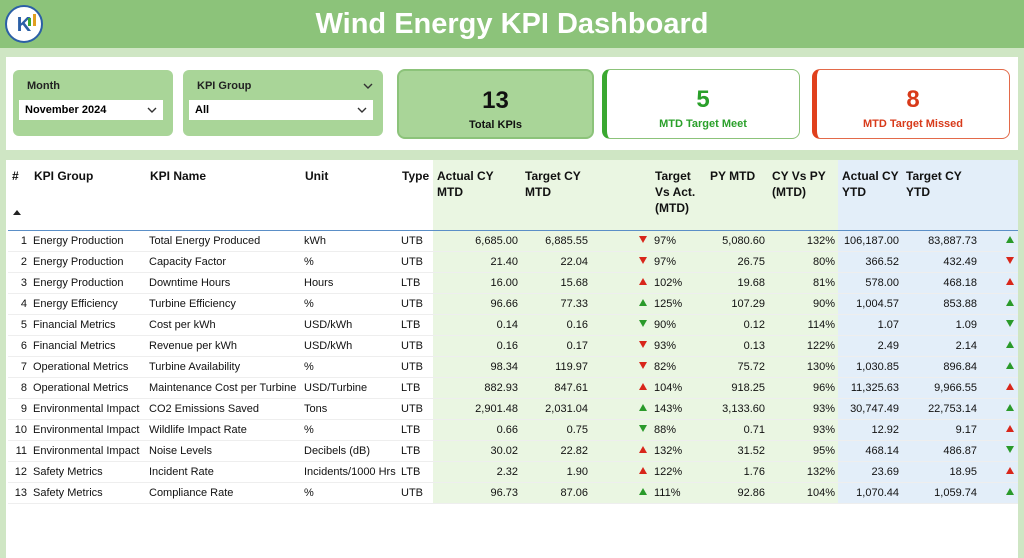 This screenshot has width=1024, height=558. Describe the element at coordinates (349, 241) in the screenshot. I see `cell: kWh` at that location.